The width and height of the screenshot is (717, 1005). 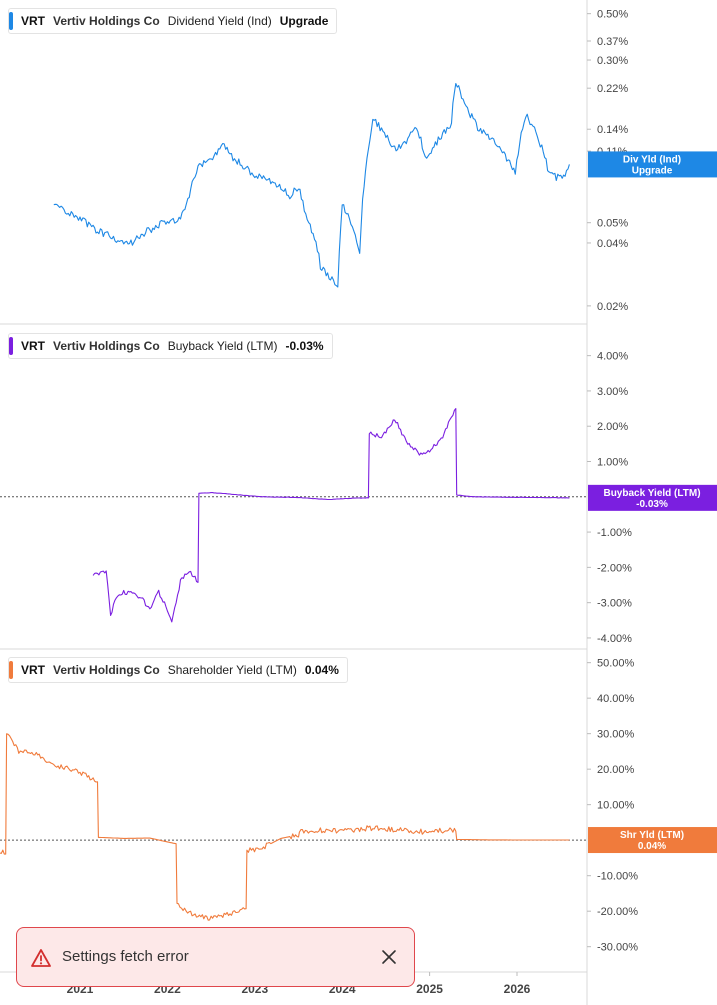 What do you see at coordinates (651, 493) in the screenshot?
I see `badge-label: Buyback Yield (LTM)` at bounding box center [651, 493].